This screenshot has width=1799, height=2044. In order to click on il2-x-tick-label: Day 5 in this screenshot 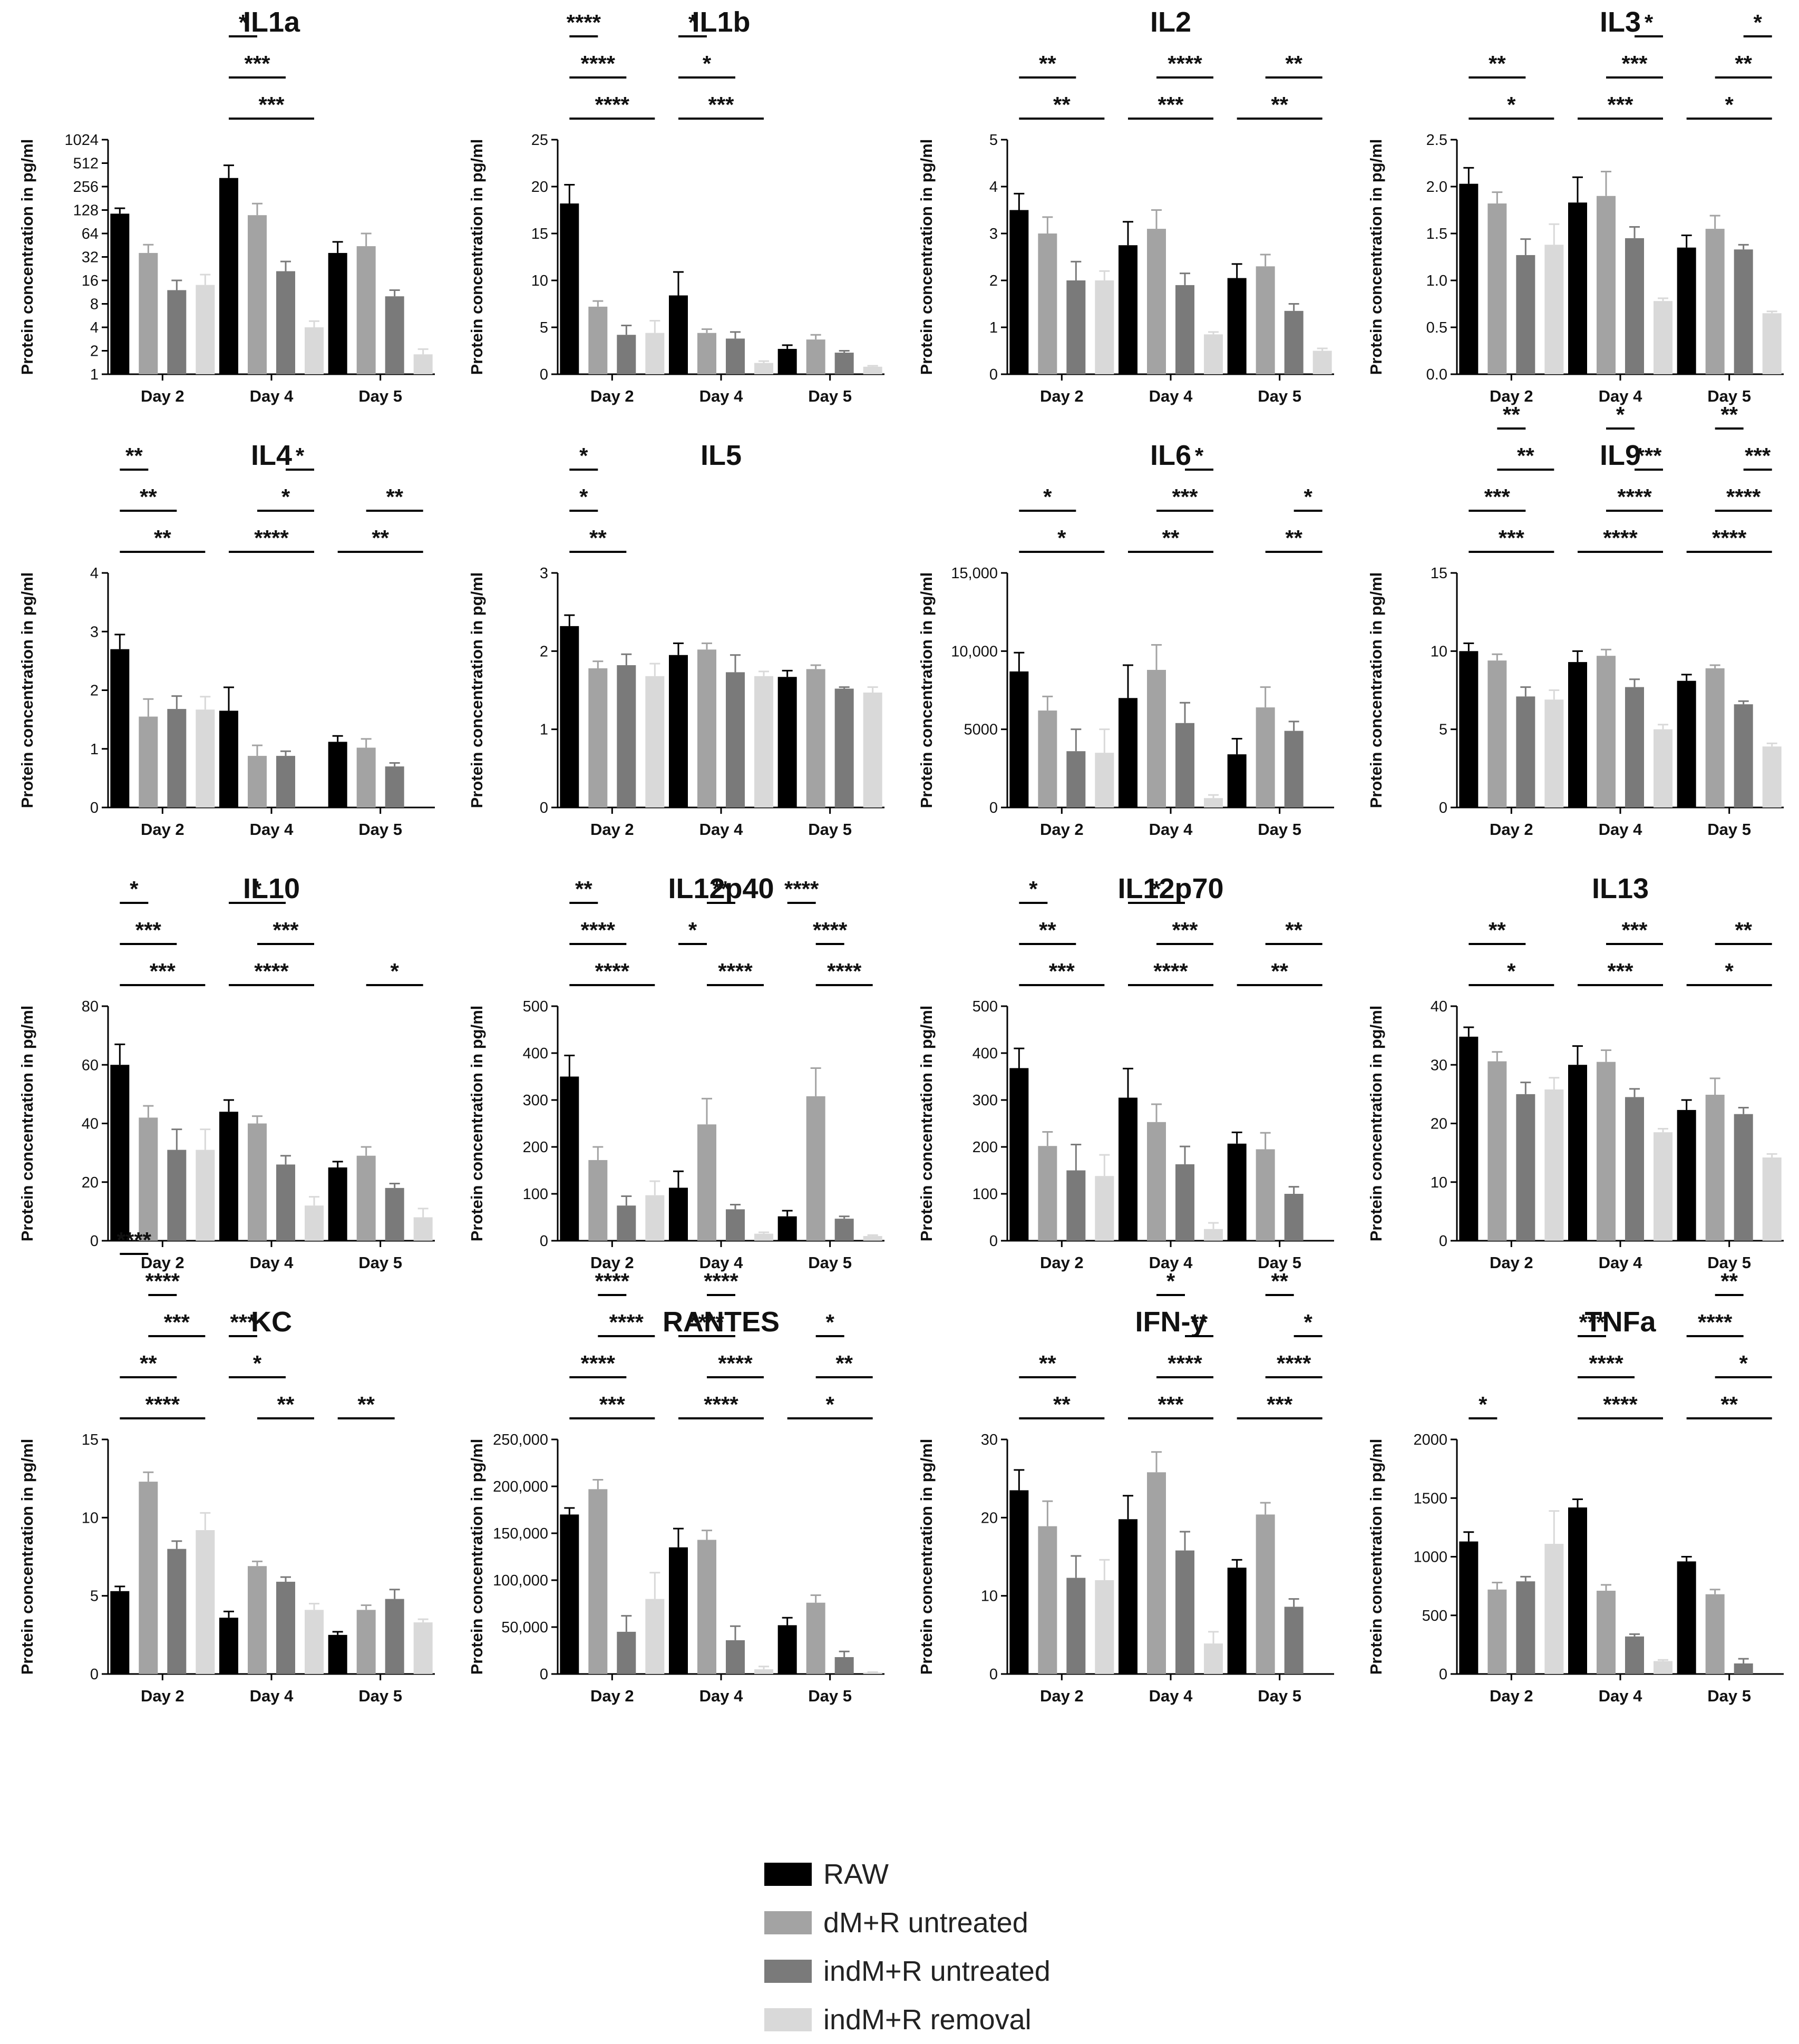, I will do `click(1279, 396)`.